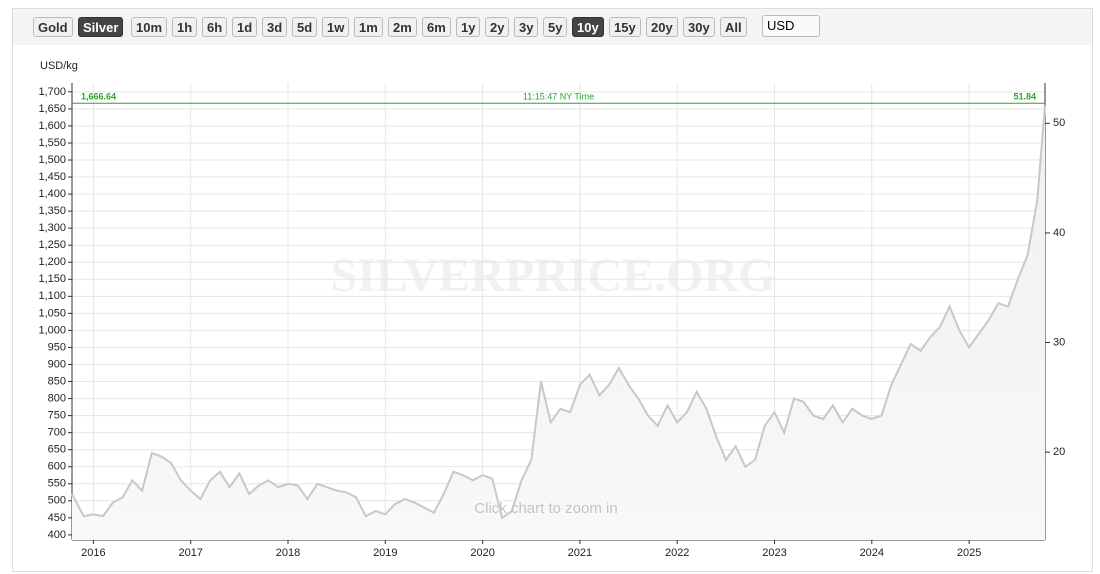  What do you see at coordinates (98, 97) in the screenshot?
I see `current-price-label: 1,666.64` at bounding box center [98, 97].